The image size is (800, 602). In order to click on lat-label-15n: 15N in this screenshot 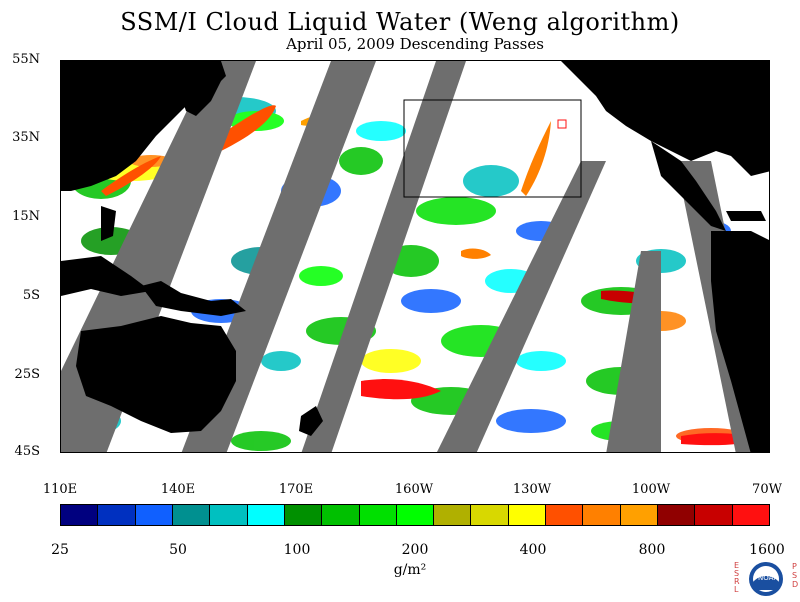, I will do `click(26, 216)`.